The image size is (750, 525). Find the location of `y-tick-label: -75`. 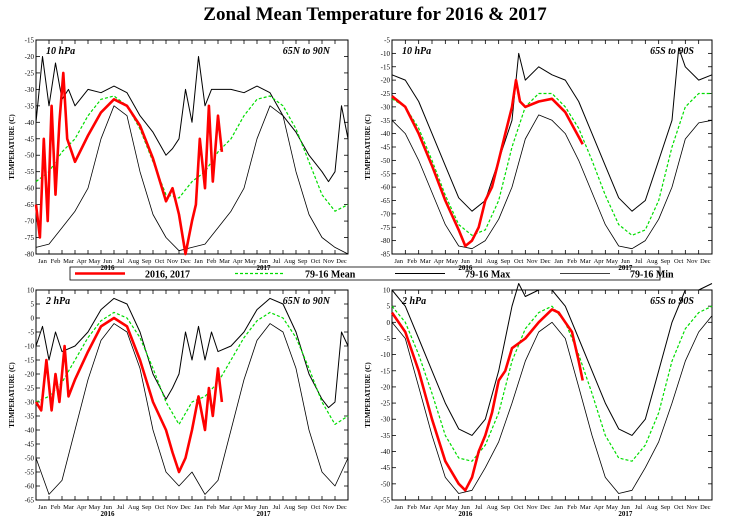

y-tick-label: -75 is located at coordinates (30, 238).